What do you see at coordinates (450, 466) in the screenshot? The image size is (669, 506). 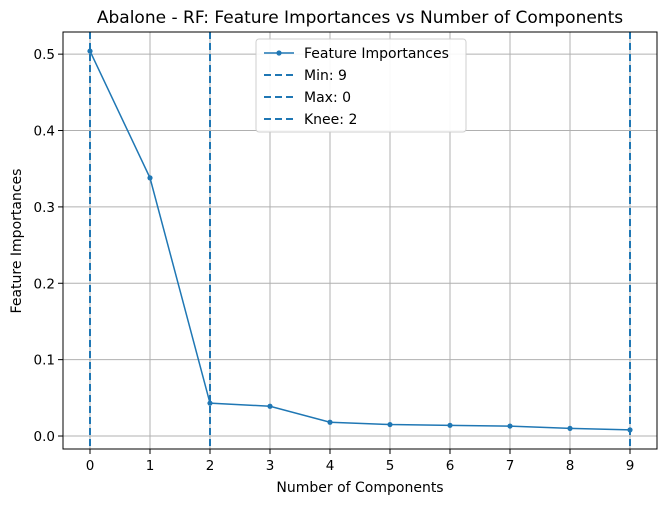 I see `x-tick-label: 6` at bounding box center [450, 466].